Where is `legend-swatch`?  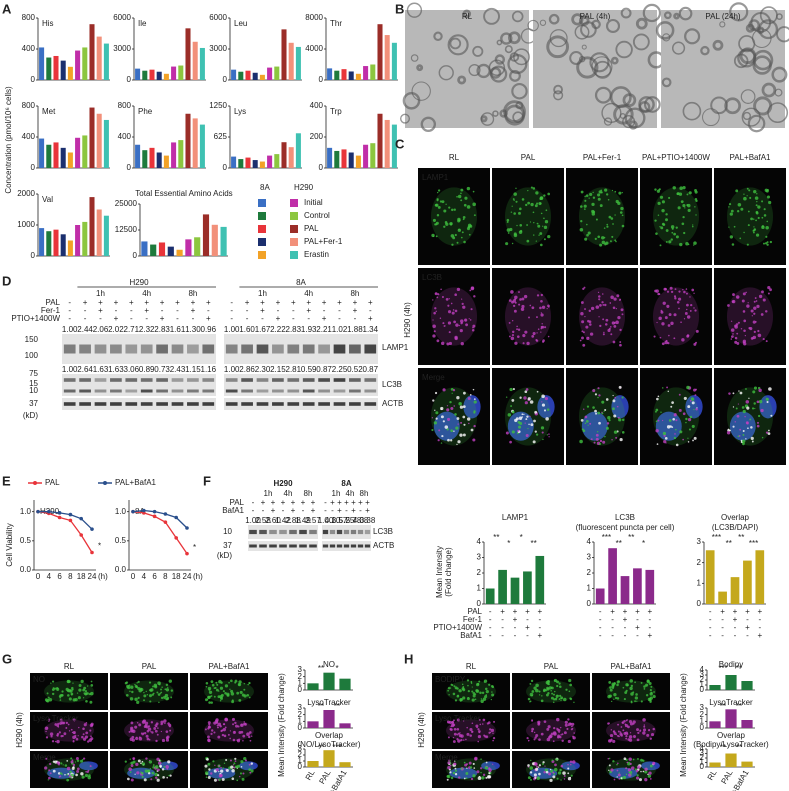
legend-swatch is located at coordinates (262, 203).